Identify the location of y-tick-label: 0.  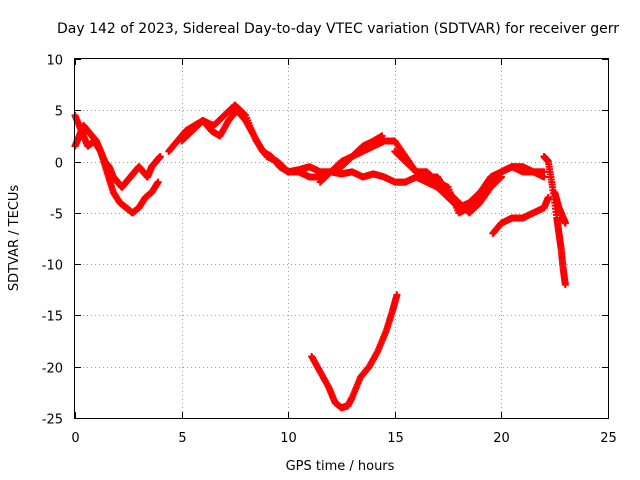
(59, 164).